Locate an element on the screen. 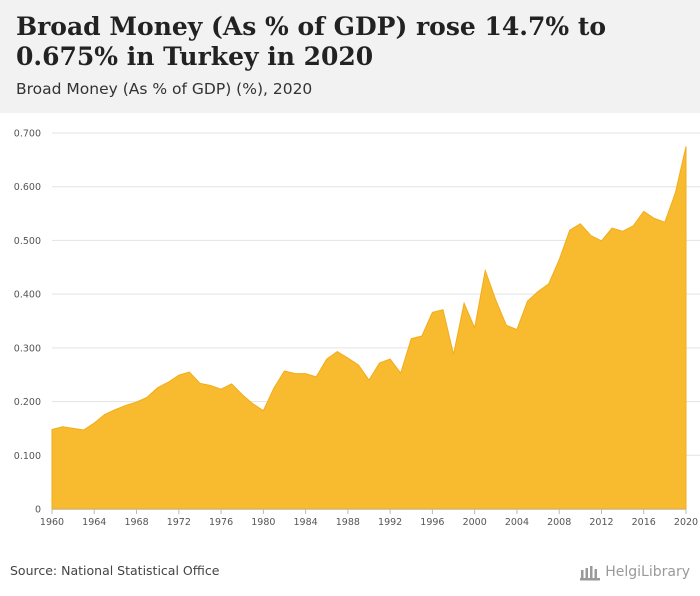  x-tick-label: 2000 is located at coordinates (475, 522).